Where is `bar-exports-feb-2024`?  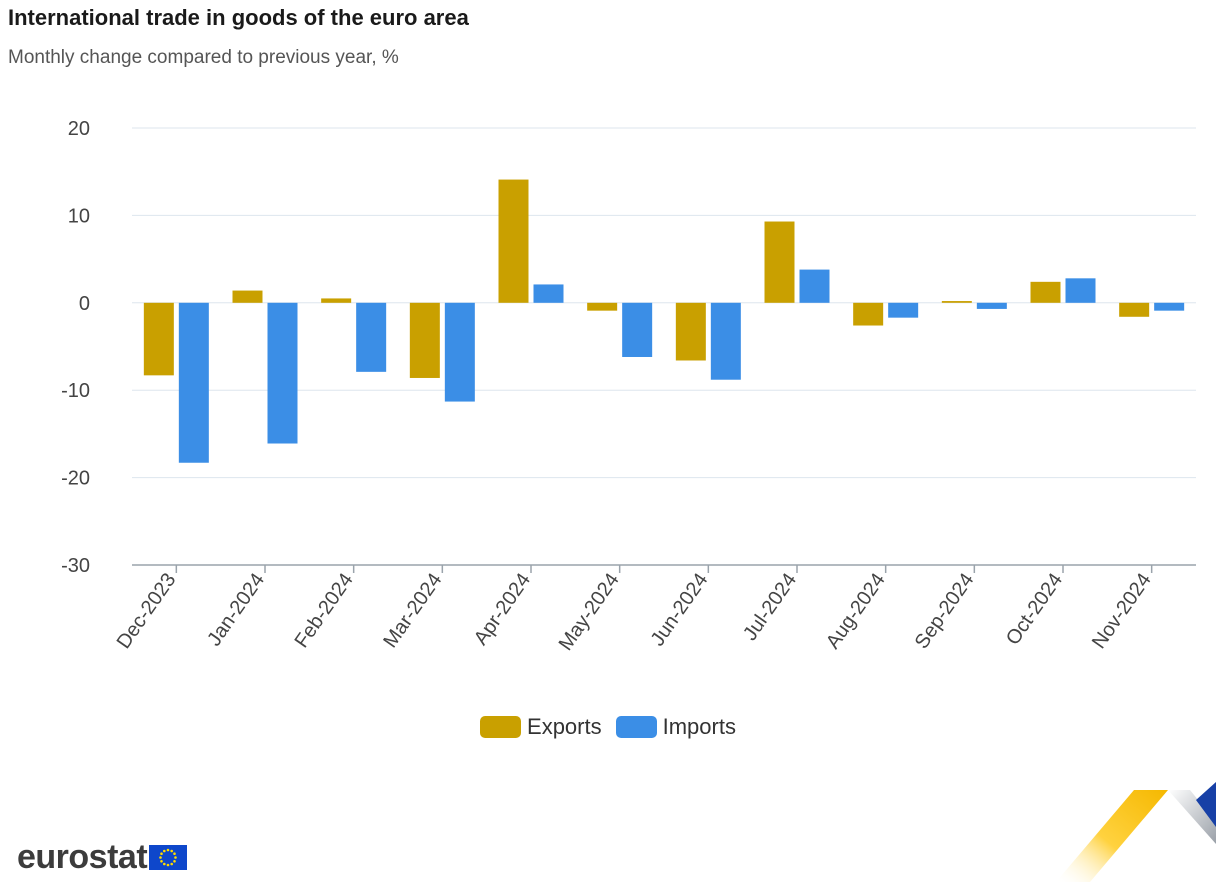 bar-exports-feb-2024 is located at coordinates (336, 300).